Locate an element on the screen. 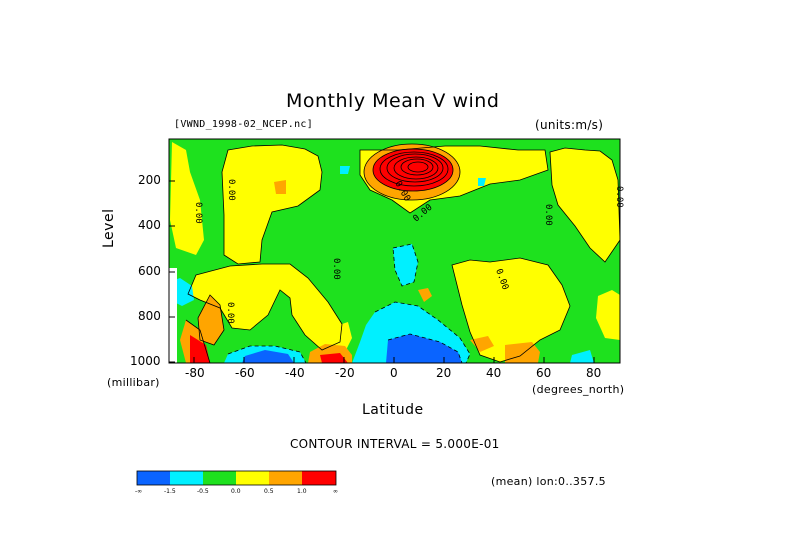  x-units-label: (degrees_north) is located at coordinates (578, 389).